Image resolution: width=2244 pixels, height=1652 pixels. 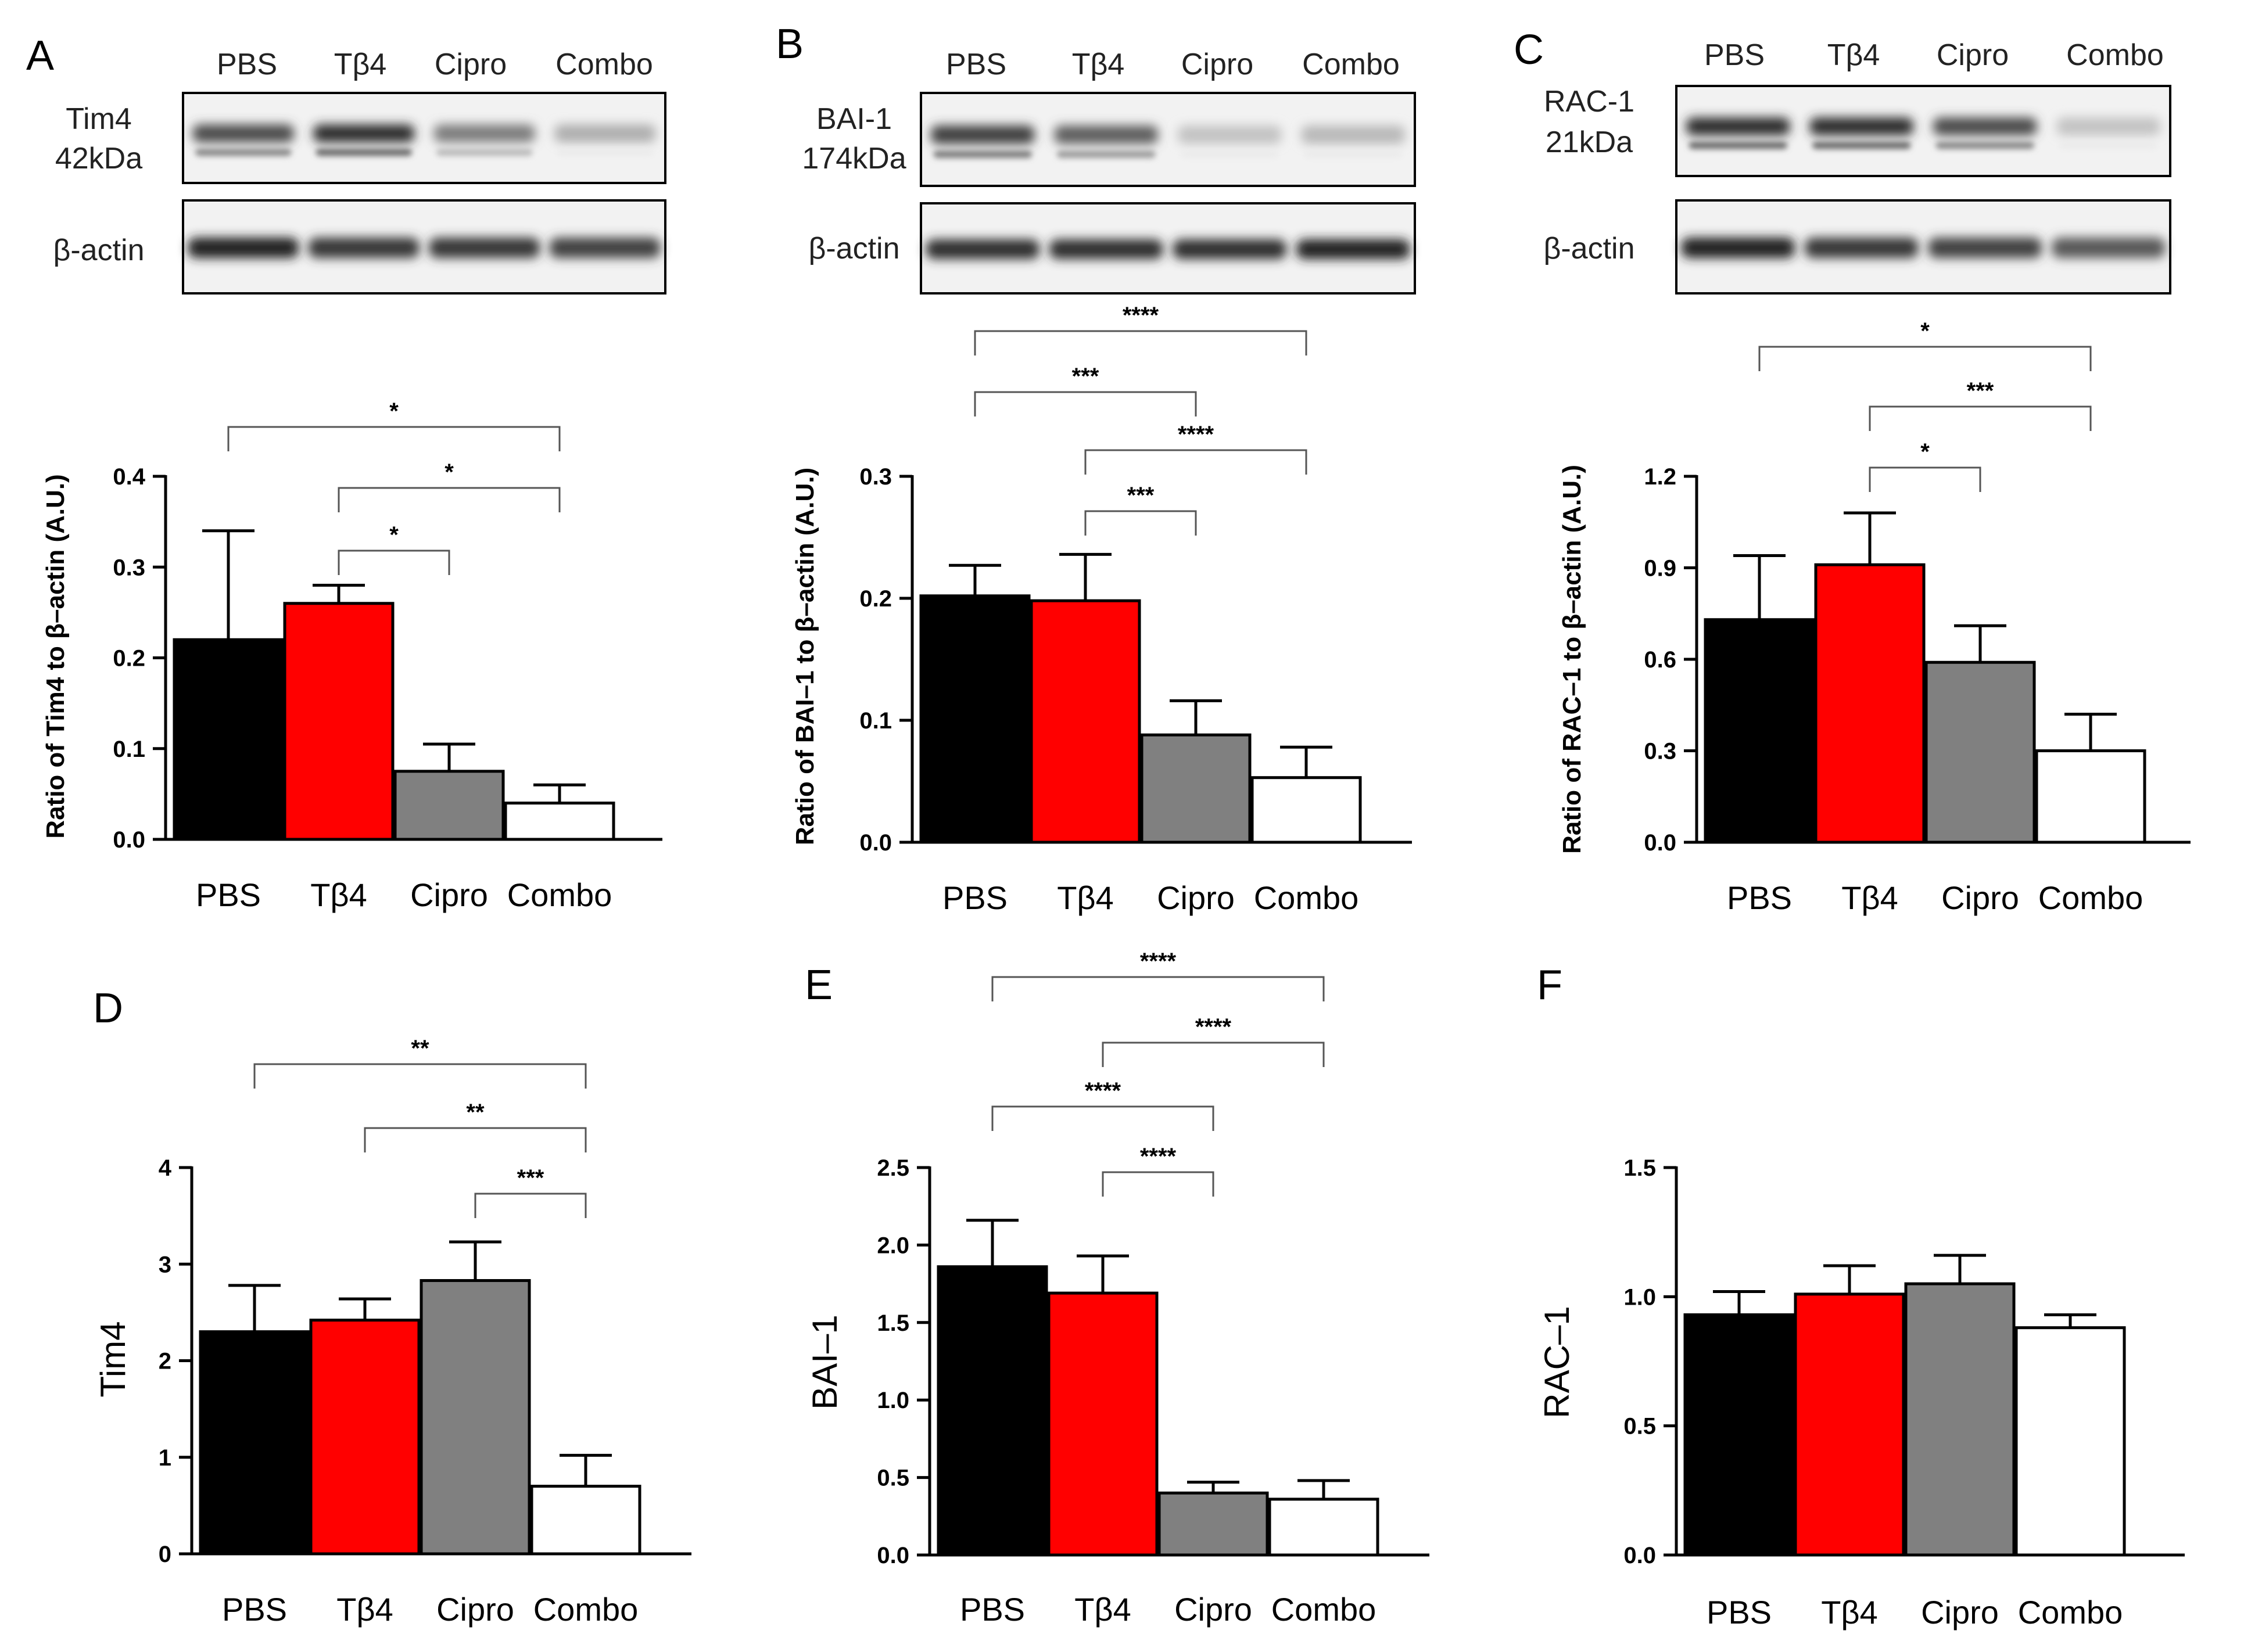 I want to click on y-tick-label: 0.3, so click(x=1660, y=751).